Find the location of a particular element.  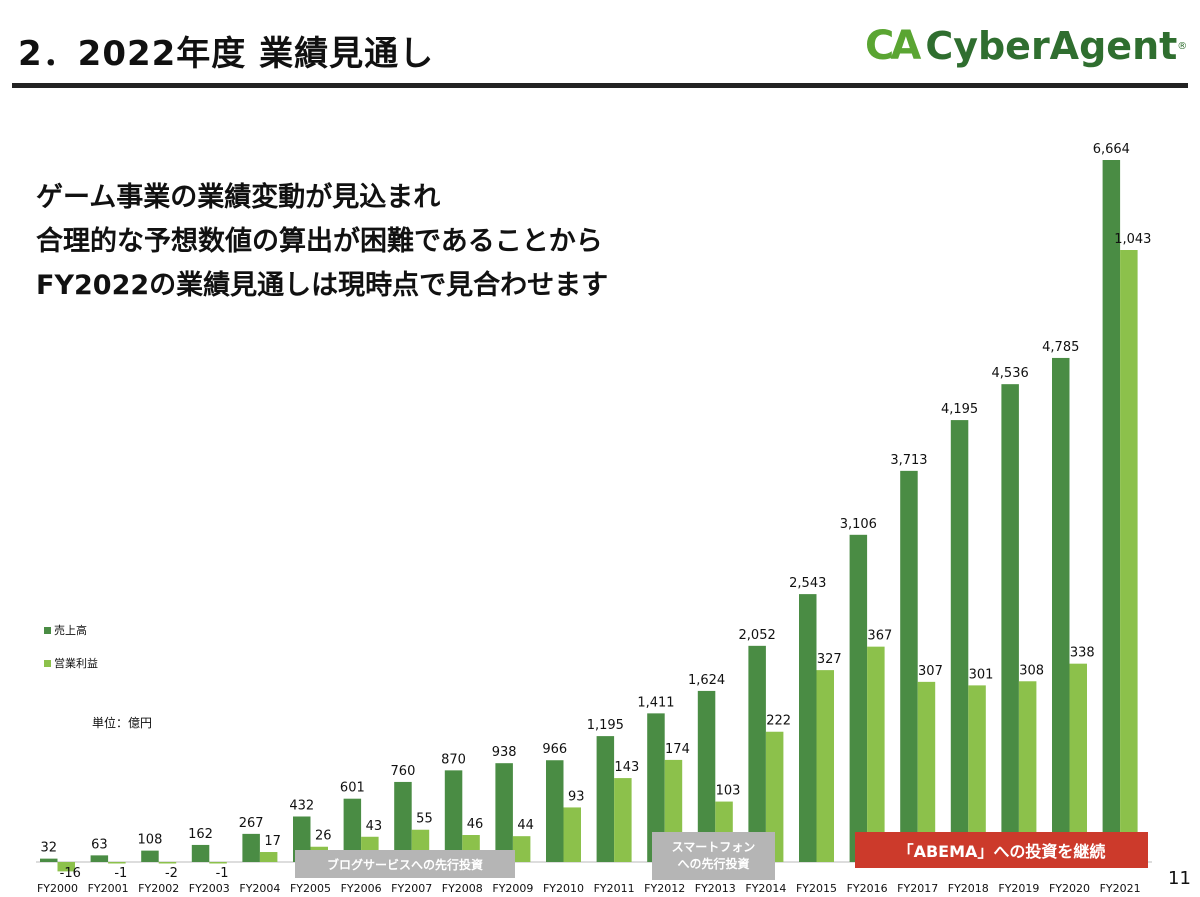

x-tick-label: FY2018 is located at coordinates (968, 888).